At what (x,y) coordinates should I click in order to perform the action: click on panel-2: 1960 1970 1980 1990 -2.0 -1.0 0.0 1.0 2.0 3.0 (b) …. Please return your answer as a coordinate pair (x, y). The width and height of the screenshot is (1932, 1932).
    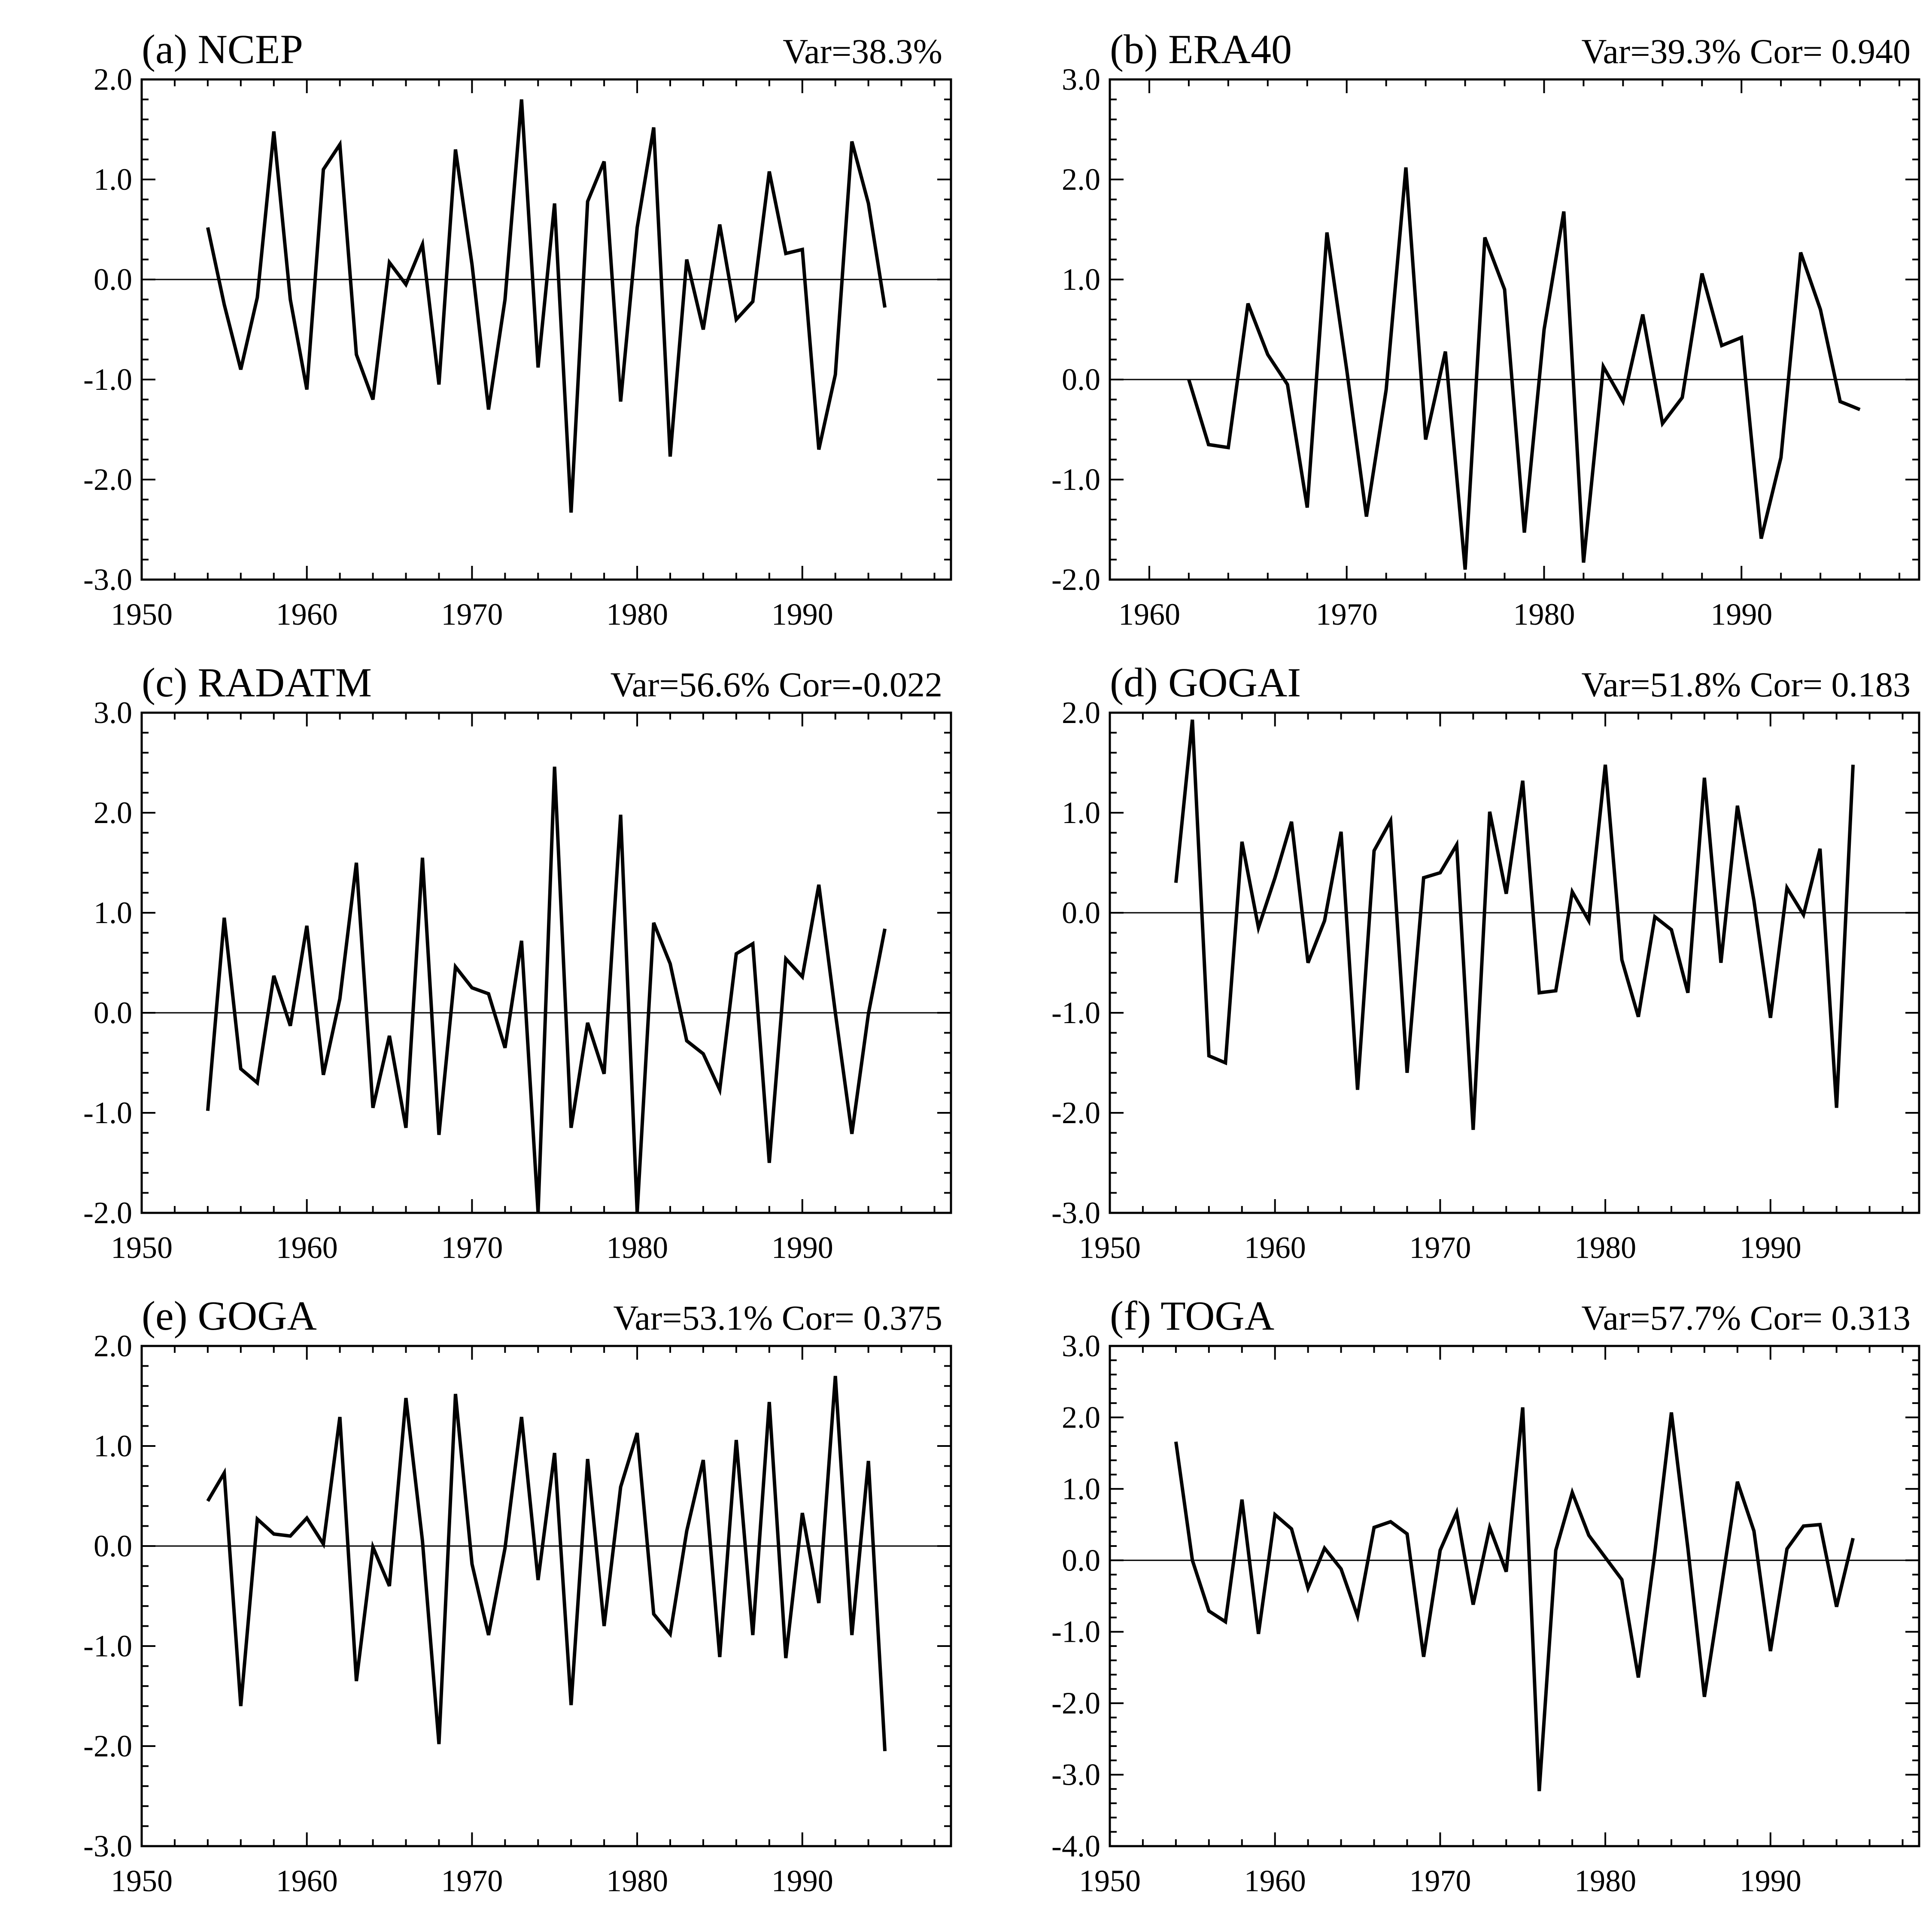
    Looking at the image, I should click on (1485, 329).